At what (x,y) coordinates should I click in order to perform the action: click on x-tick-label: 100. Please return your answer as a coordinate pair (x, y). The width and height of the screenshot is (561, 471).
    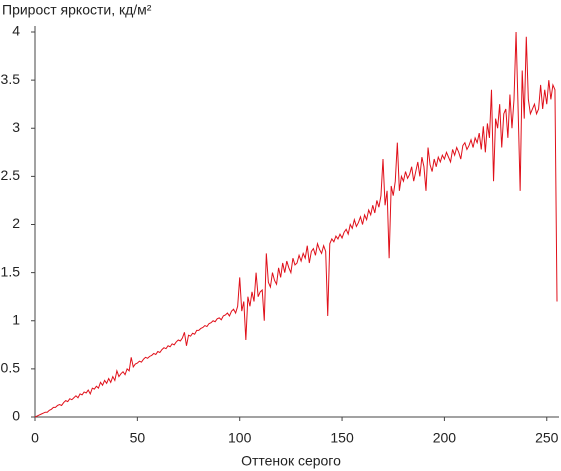
    Looking at the image, I should click on (240, 438).